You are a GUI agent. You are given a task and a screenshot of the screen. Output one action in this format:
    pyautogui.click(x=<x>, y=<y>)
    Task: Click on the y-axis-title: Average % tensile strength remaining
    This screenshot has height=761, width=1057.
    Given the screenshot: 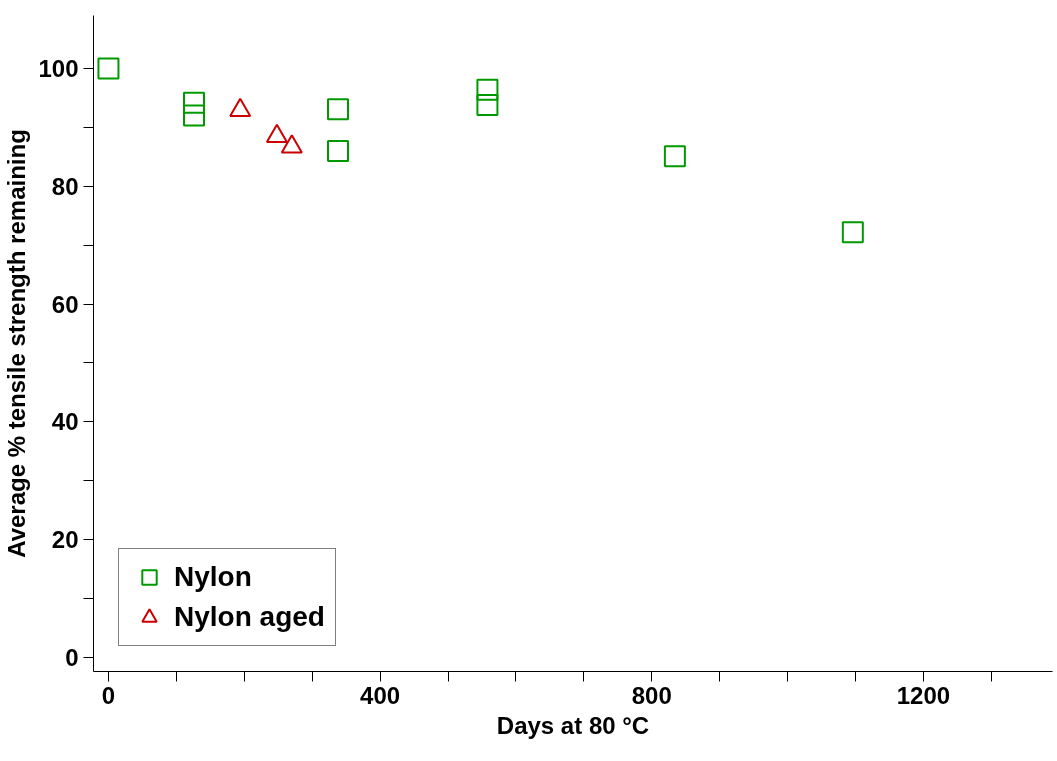 What is the action you would take?
    pyautogui.click(x=17, y=343)
    